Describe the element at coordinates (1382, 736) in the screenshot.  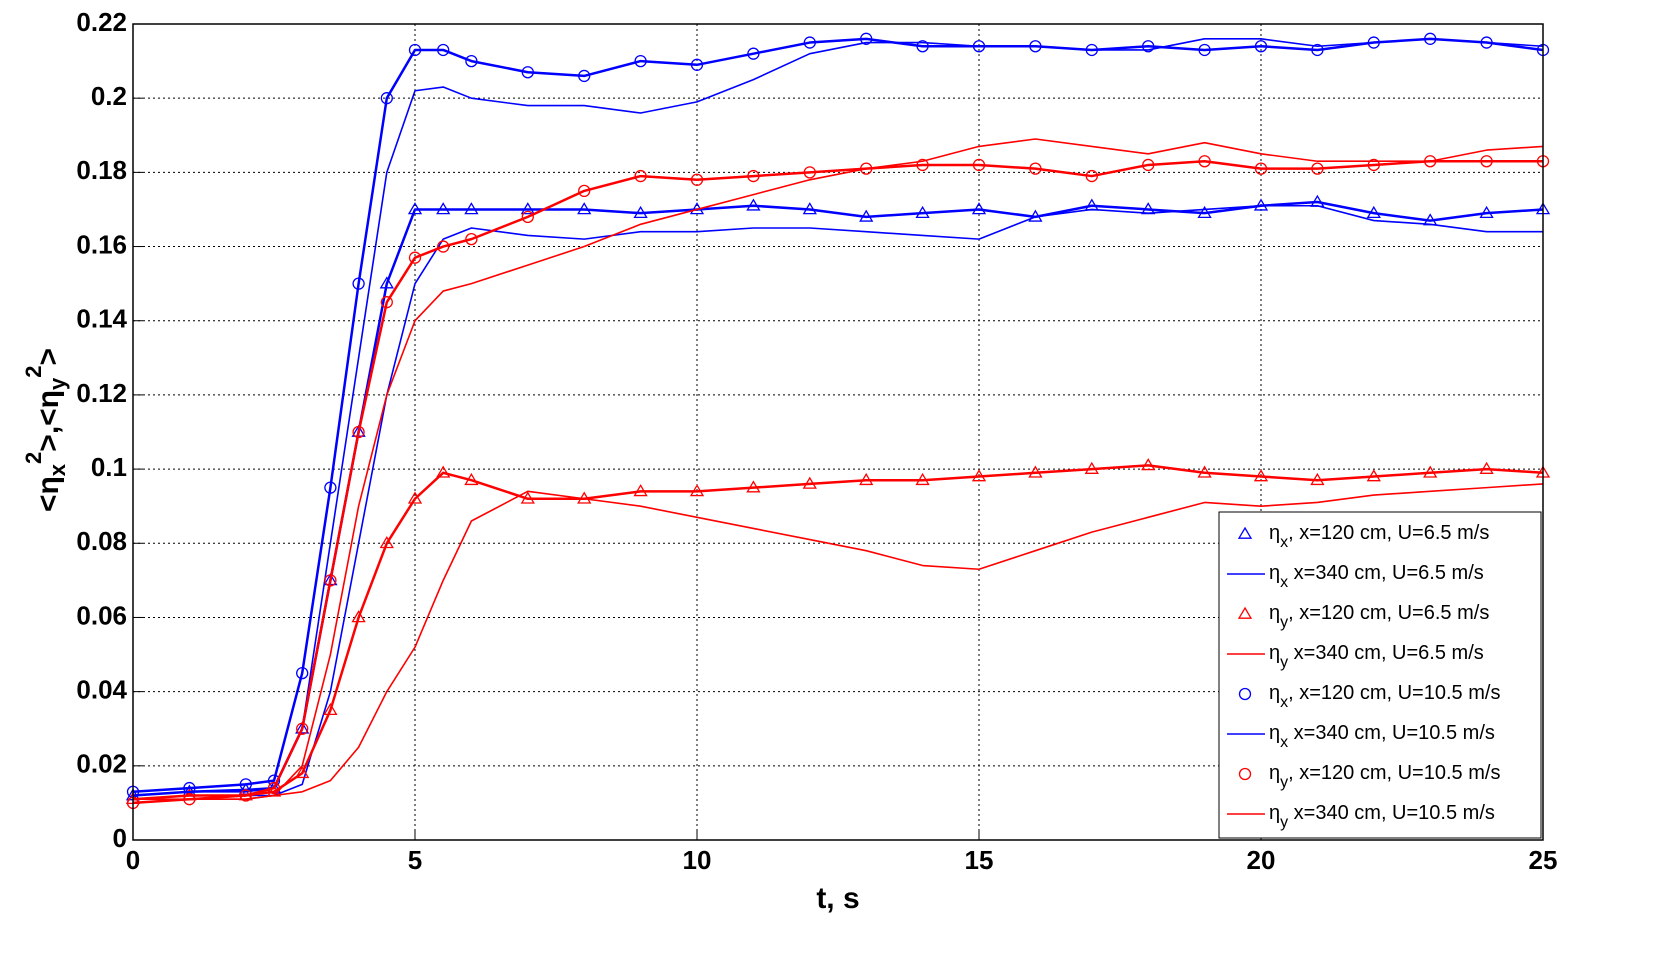
I see `legend-label: ηx x=340 cm, U=10.5 m/s` at that location.